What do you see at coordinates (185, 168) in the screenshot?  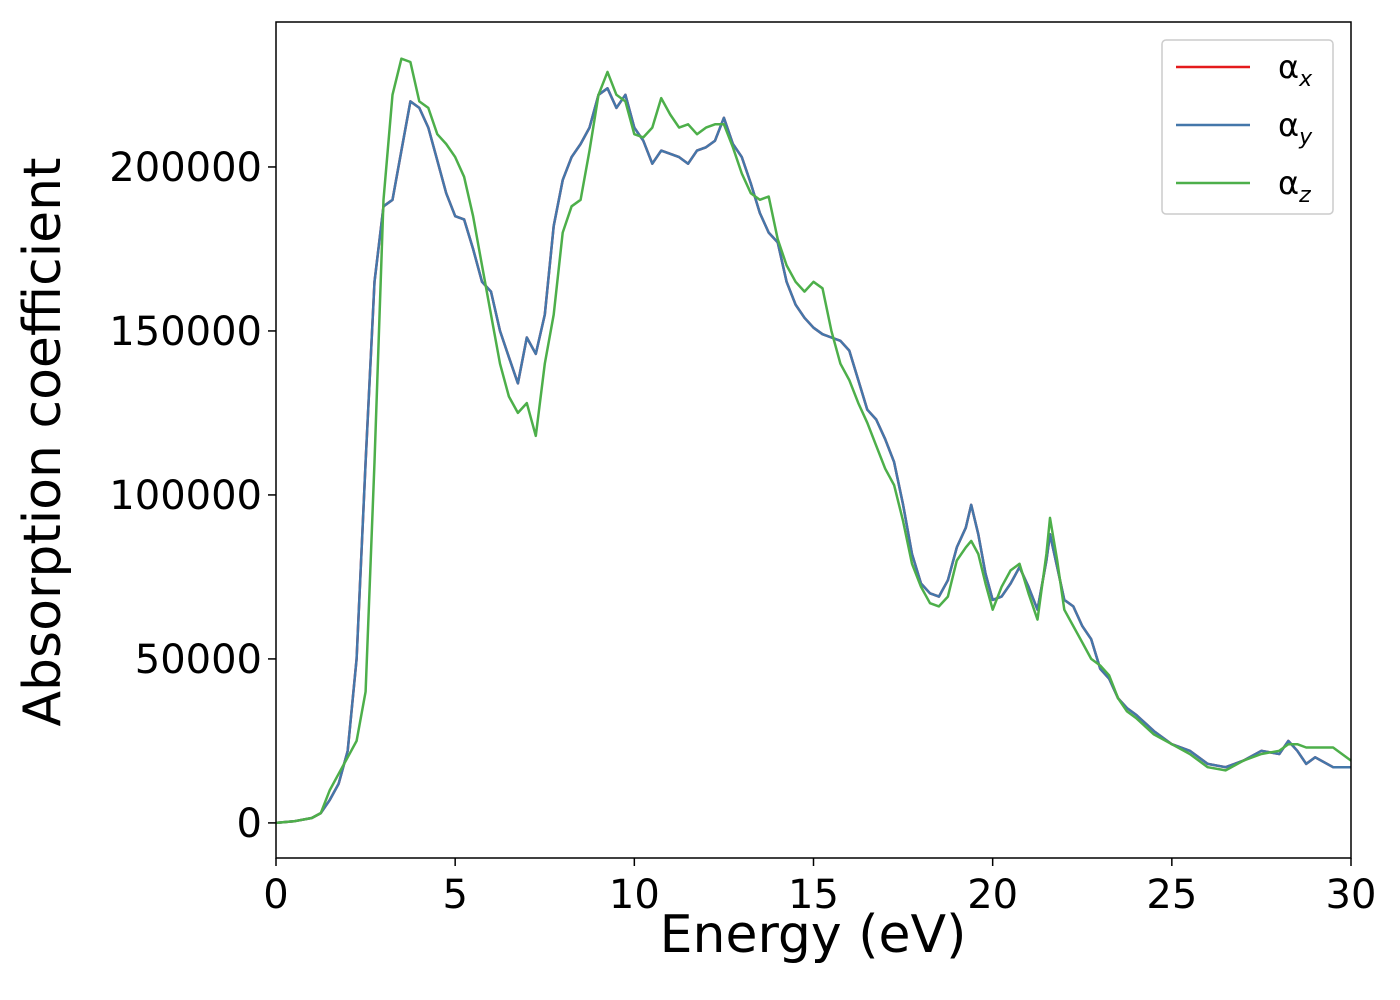 I see `y-tick-label: 200000` at bounding box center [185, 168].